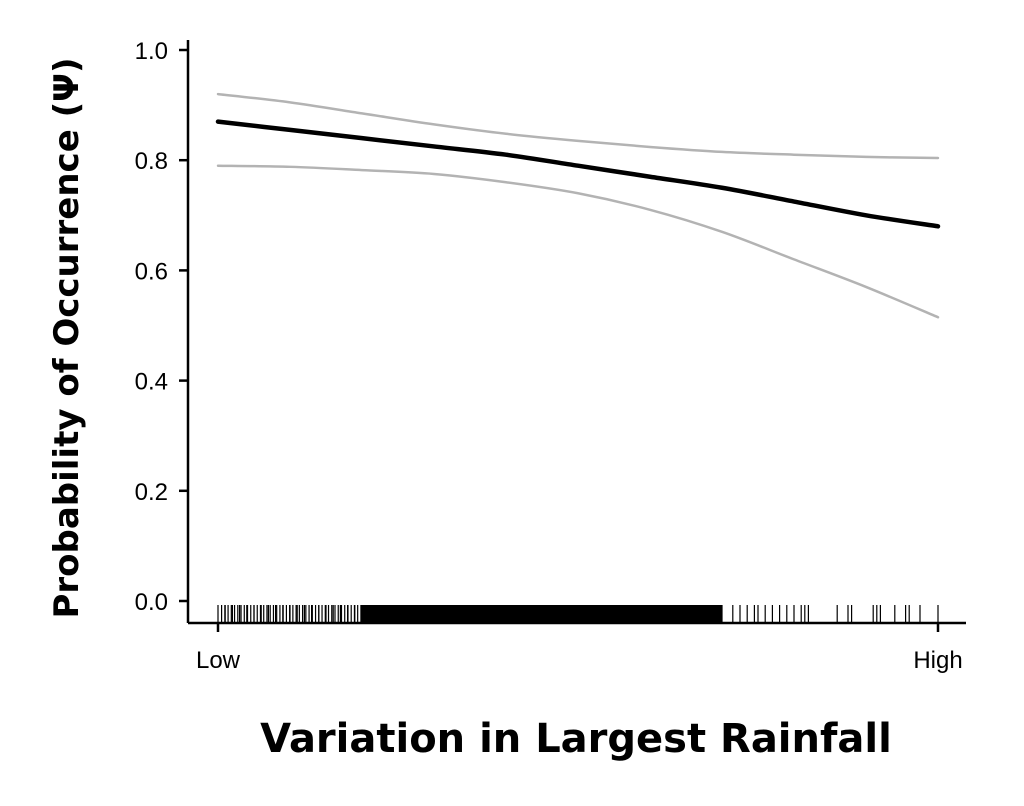 The image size is (1024, 806). Describe the element at coordinates (151, 602) in the screenshot. I see `y-tick-label: 0.0` at that location.